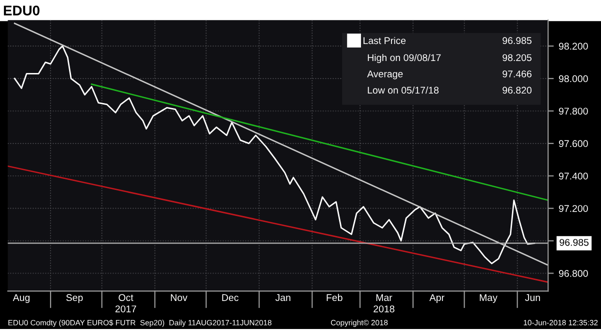 The height and width of the screenshot is (335, 601). I want to click on x-tick-label: Apr, so click(436, 298).